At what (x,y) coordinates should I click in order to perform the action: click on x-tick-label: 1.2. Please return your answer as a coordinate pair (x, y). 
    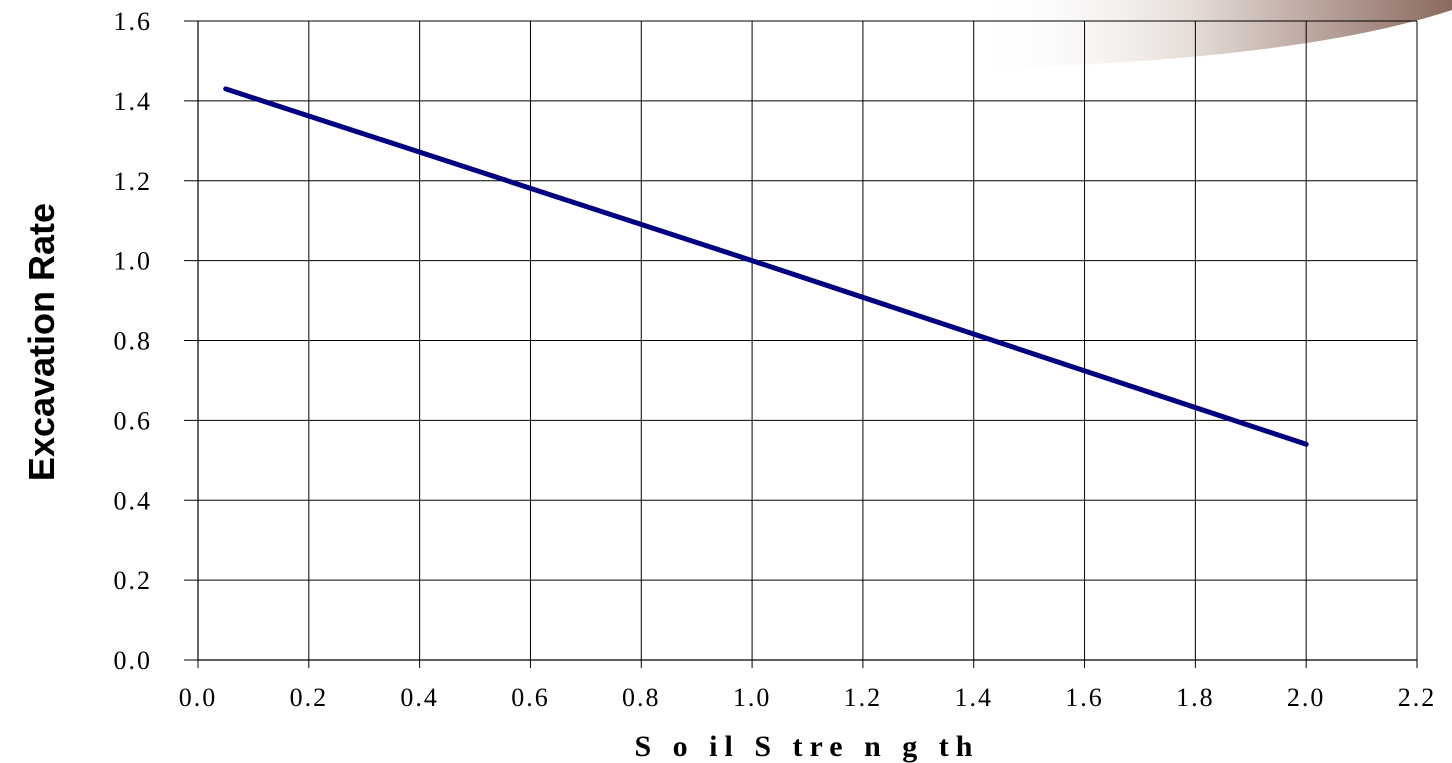
    Looking at the image, I should click on (863, 697).